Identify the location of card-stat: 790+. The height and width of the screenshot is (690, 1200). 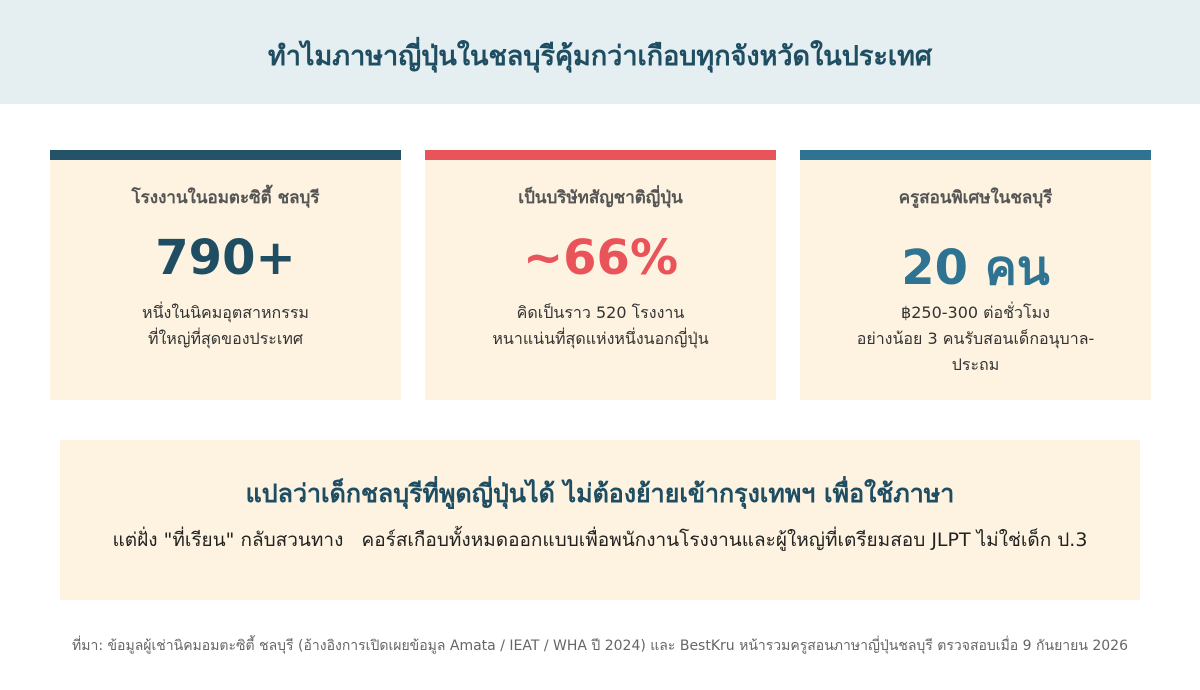
(225, 258).